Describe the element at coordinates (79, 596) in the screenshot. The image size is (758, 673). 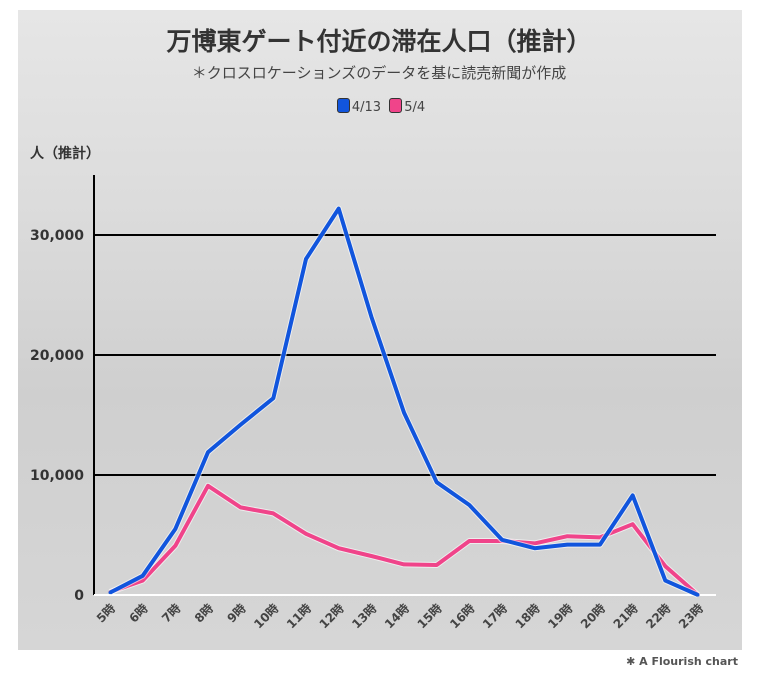
I see `y-tick-label: 0` at that location.